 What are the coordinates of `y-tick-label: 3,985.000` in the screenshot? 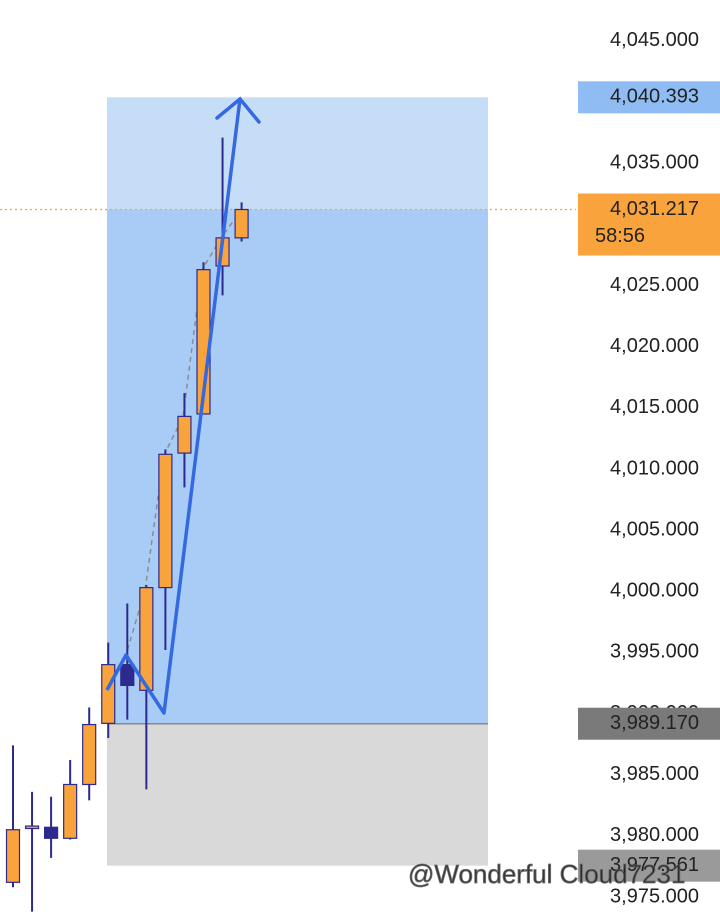 It's located at (654, 774).